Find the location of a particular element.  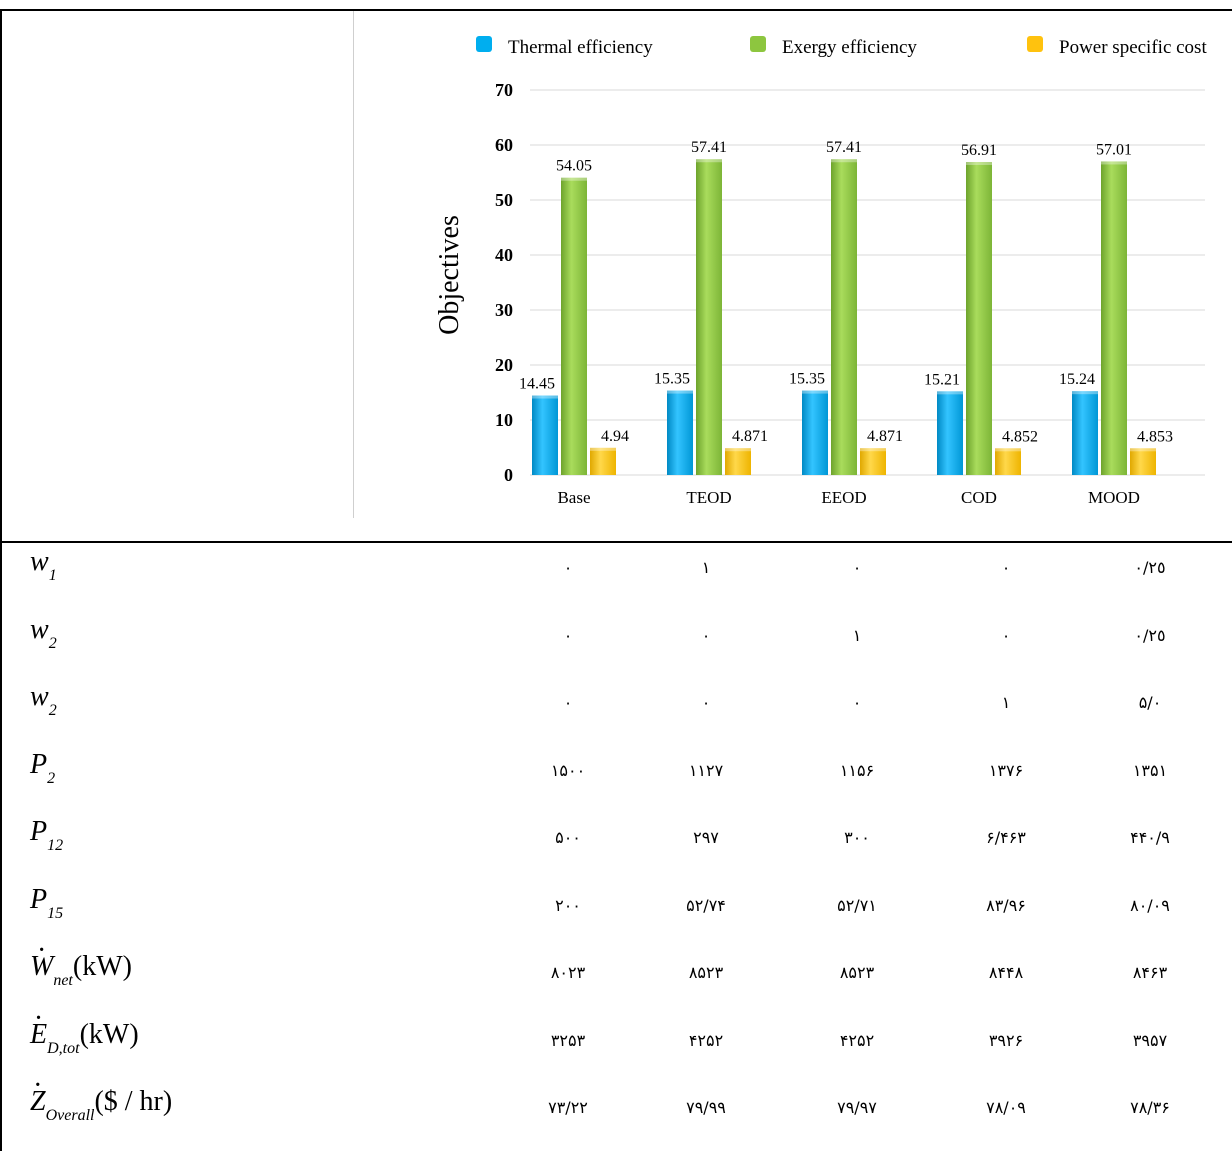

y-tick-label: 50 is located at coordinates (504, 200).